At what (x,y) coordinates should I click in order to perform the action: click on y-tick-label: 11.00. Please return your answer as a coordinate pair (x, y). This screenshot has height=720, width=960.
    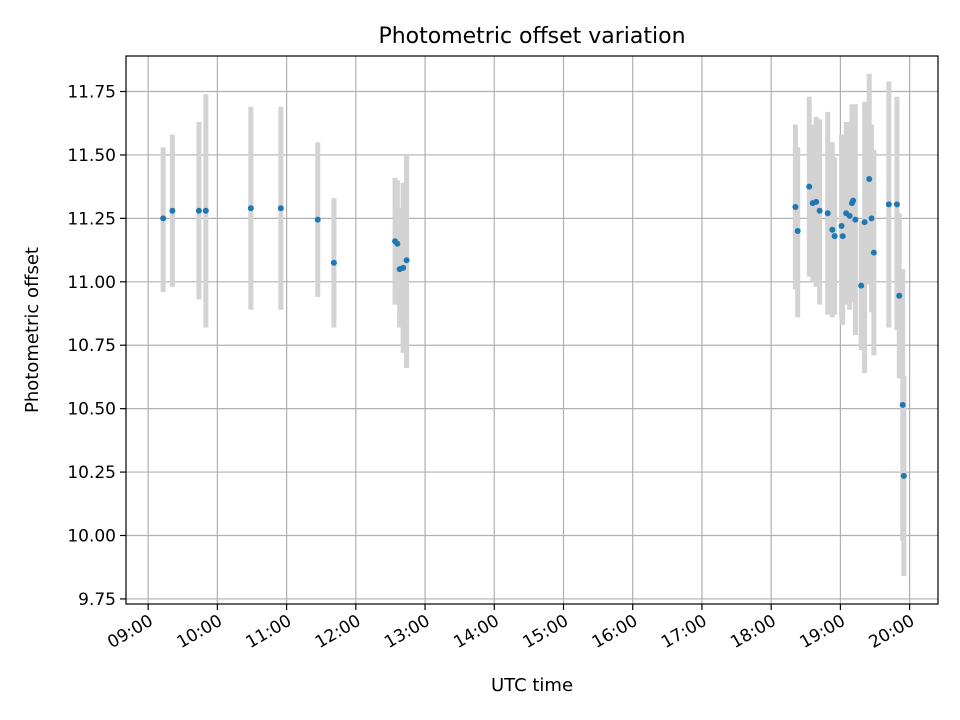
    Looking at the image, I should click on (91, 283).